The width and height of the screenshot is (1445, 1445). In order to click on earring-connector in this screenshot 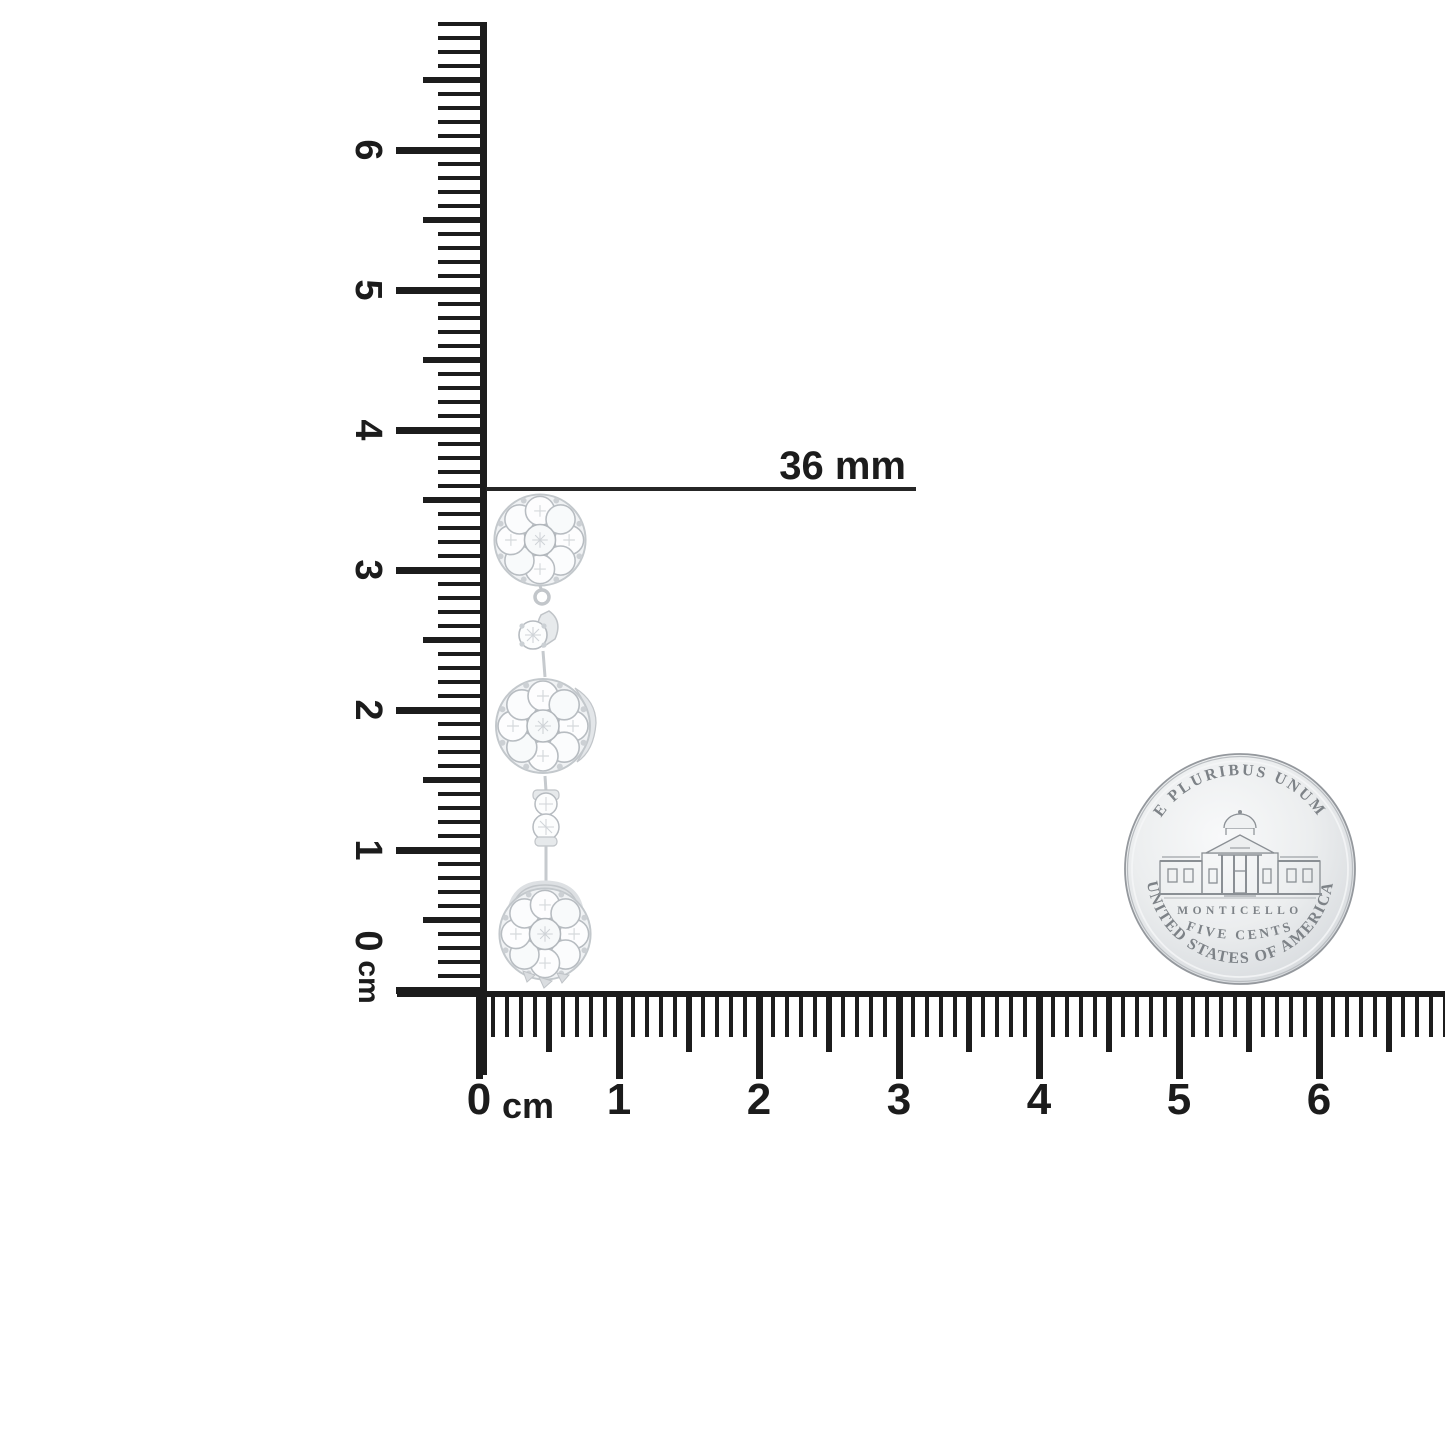, I will do `click(546, 818)`.